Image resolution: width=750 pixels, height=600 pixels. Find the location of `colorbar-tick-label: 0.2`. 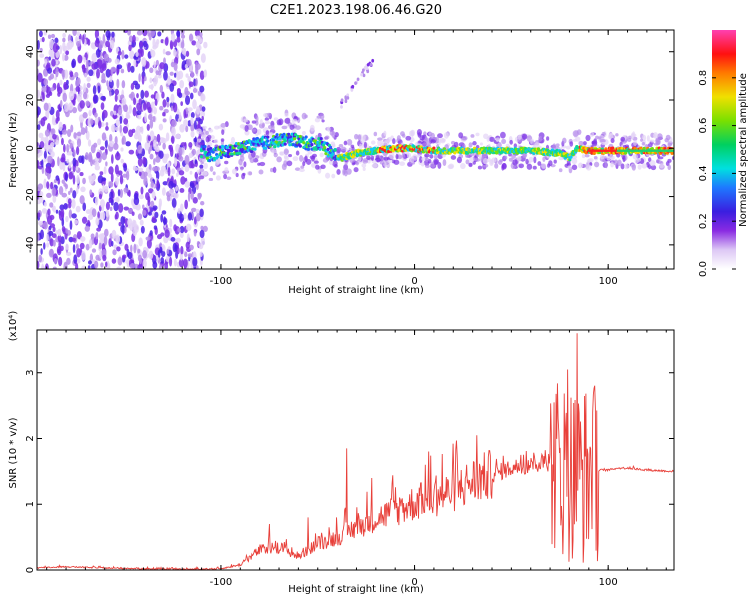

colorbar-tick-label: 0.2 is located at coordinates (703, 221).